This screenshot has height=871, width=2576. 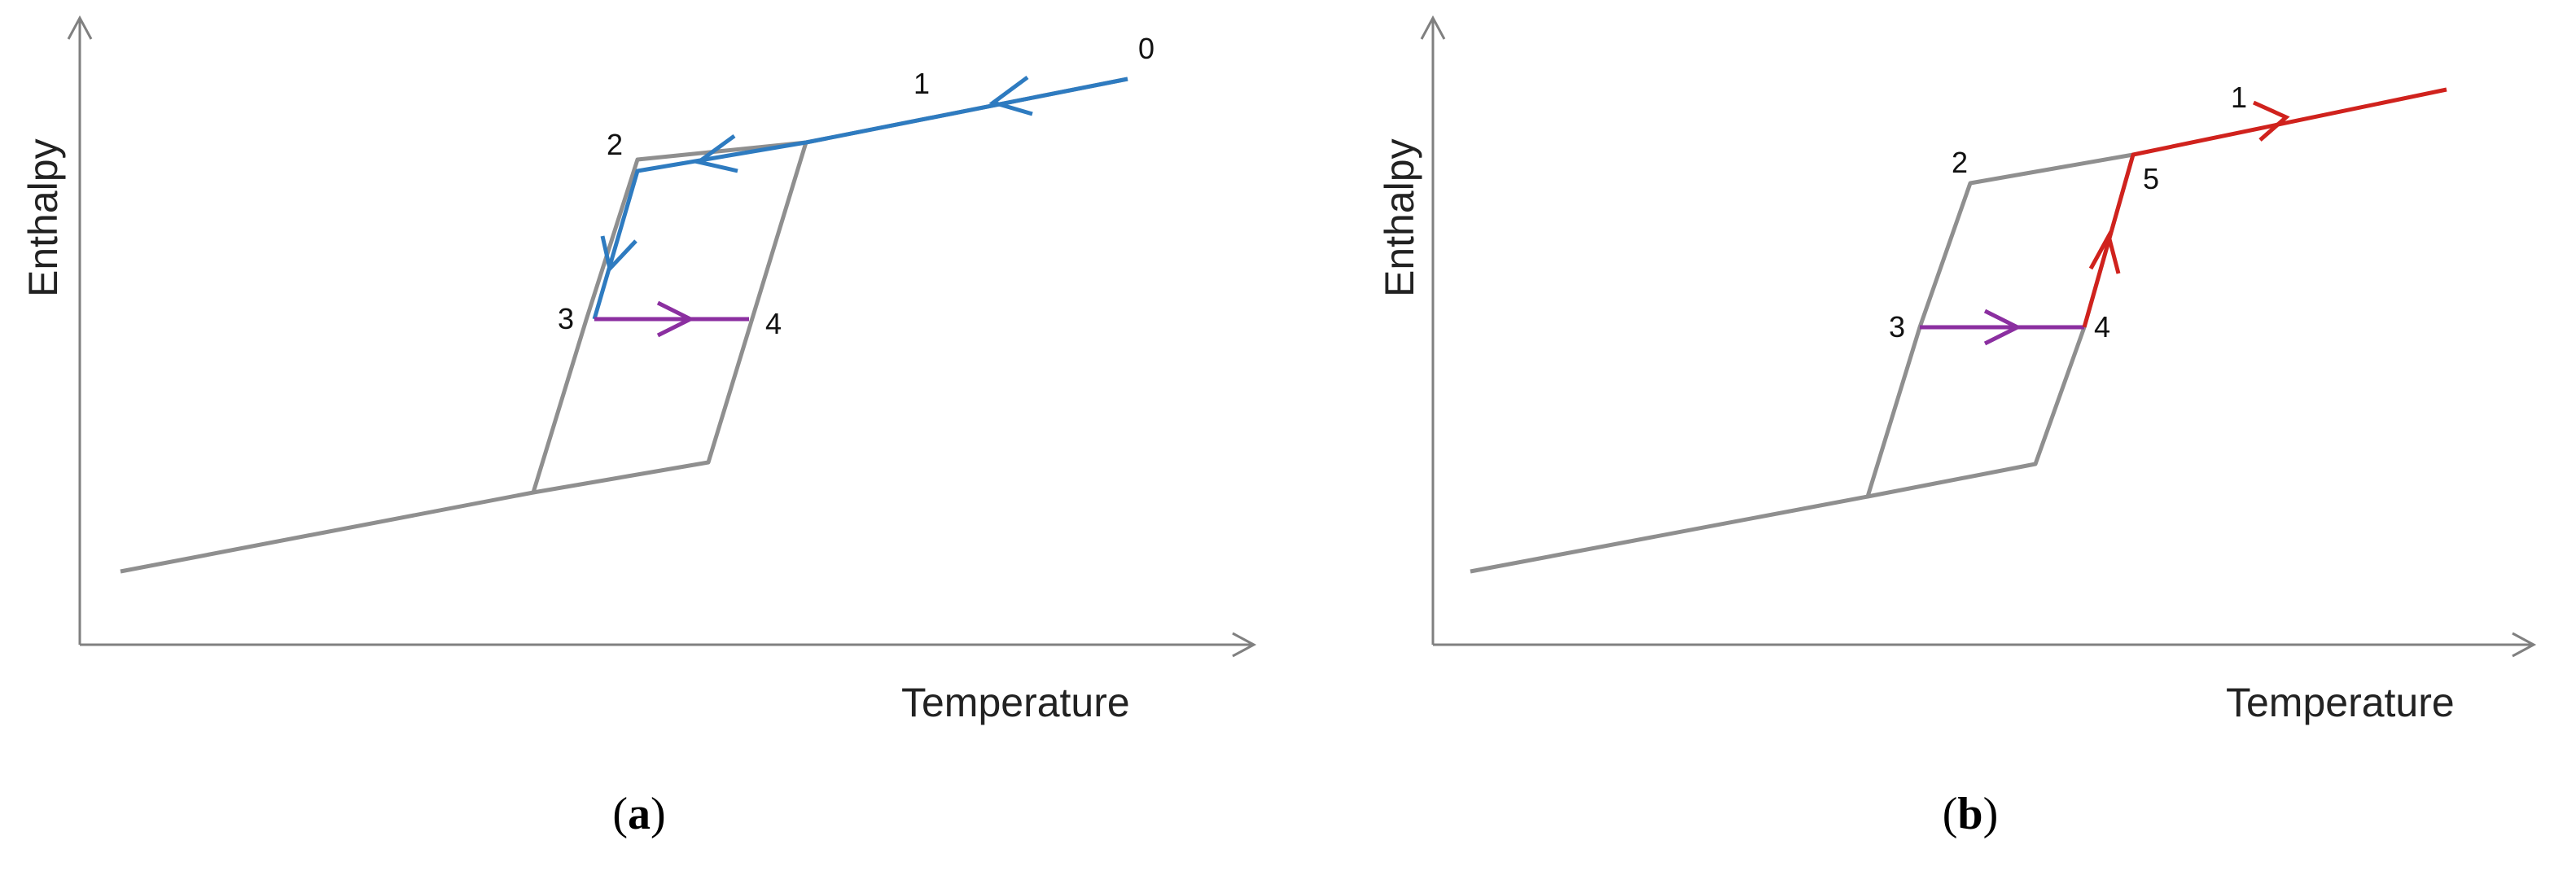 What do you see at coordinates (43, 217) in the screenshot?
I see `panel-a-y-axis-label: Enthalpy` at bounding box center [43, 217].